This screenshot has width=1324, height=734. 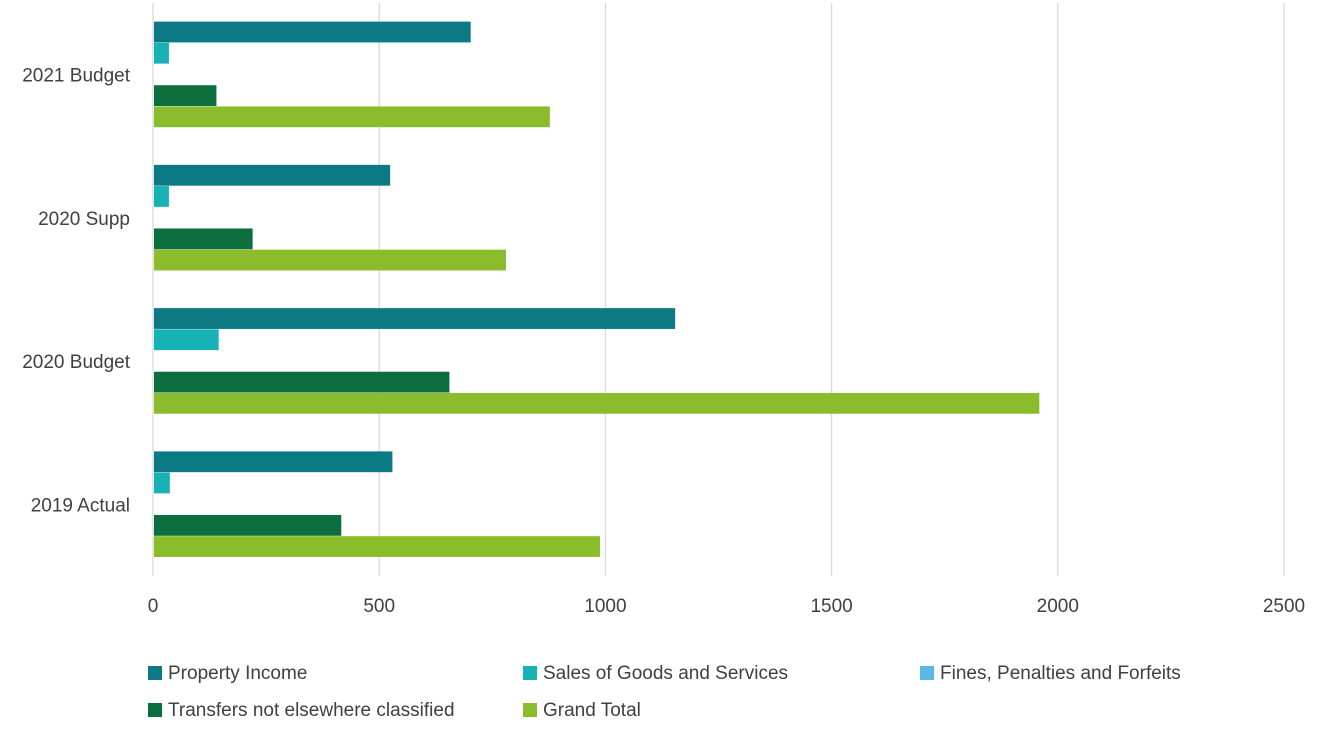 I want to click on x-tick-label: 1500, so click(x=831, y=606).